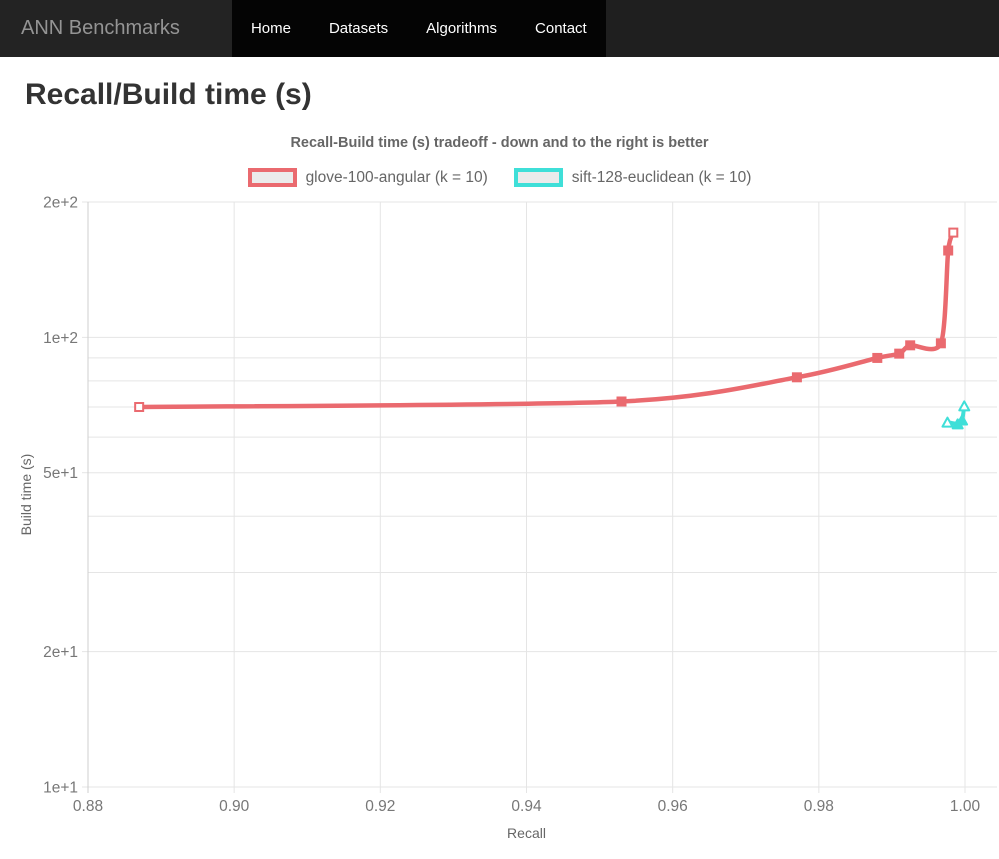 This screenshot has width=999, height=859. What do you see at coordinates (526, 806) in the screenshot?
I see `x-tick-label: 0.94` at bounding box center [526, 806].